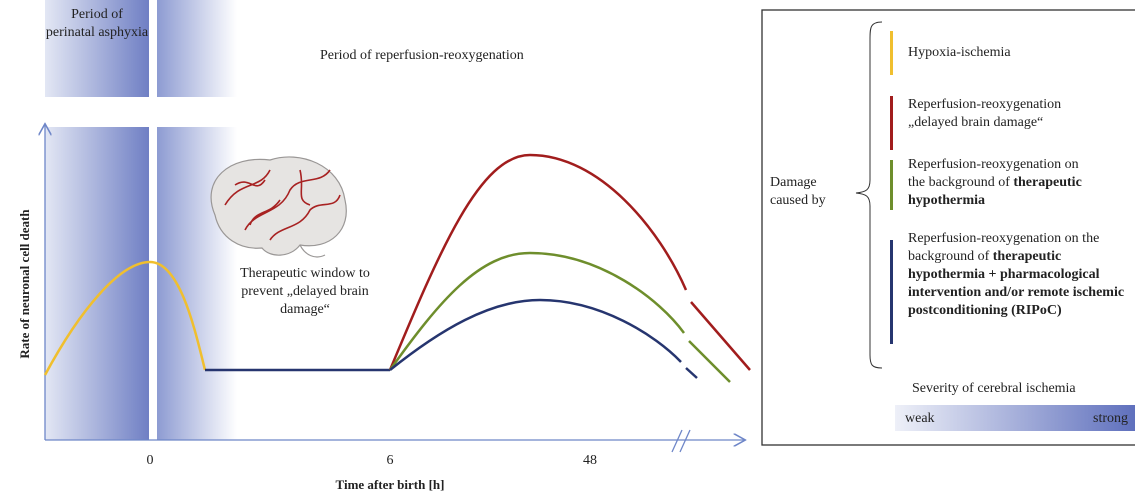 Image resolution: width=1135 pixels, height=495 pixels. Describe the element at coordinates (543, 338) in the screenshot. I see `combined-therapy-curve` at that location.